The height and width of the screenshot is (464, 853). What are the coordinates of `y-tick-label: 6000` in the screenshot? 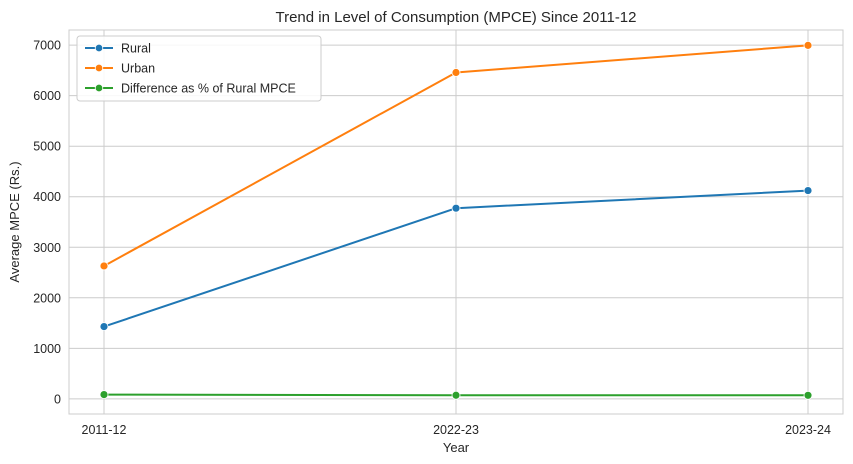 It's located at (47, 96).